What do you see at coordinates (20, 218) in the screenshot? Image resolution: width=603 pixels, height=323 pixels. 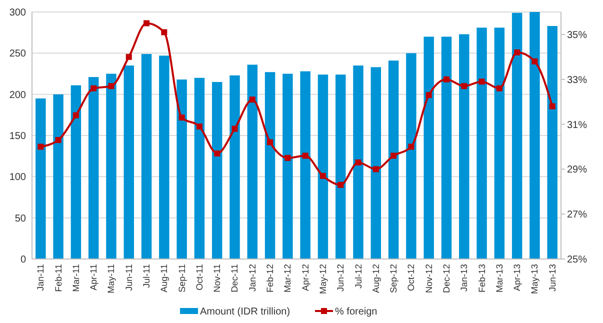 I see `y-tick-label: 50` at bounding box center [20, 218].